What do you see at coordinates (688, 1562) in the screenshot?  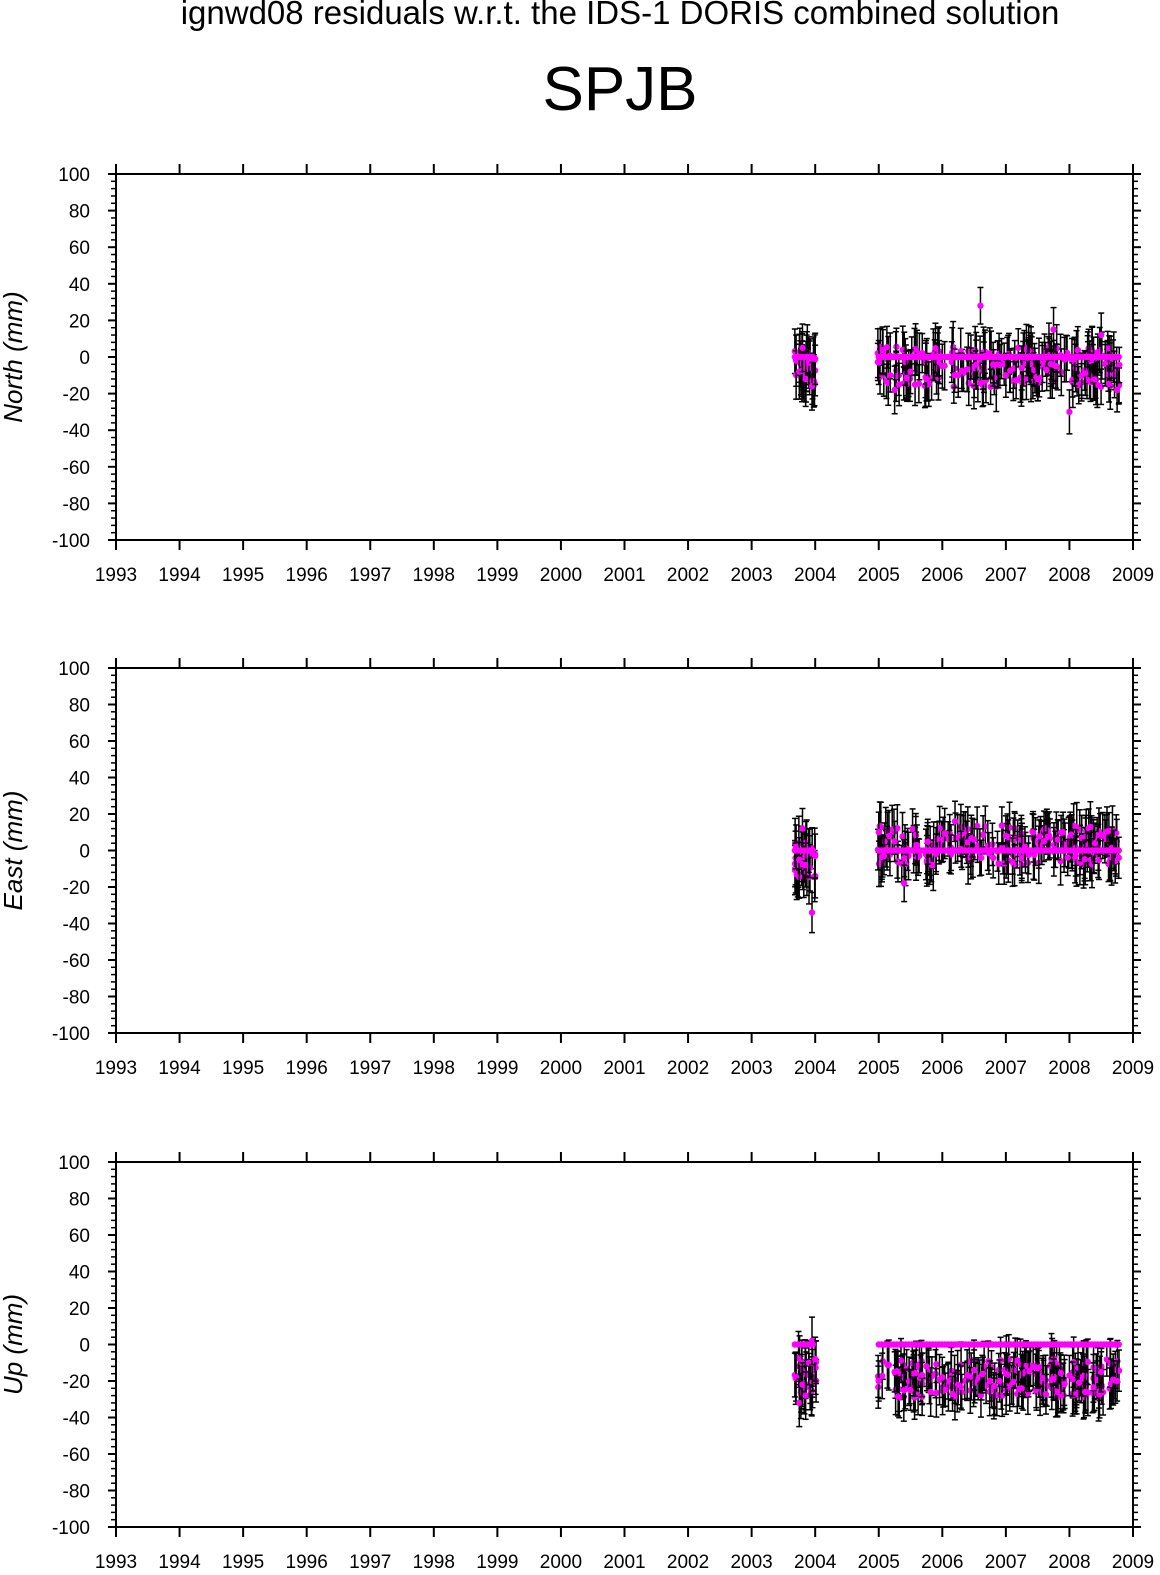 I see `x-tick-label: 2002` at bounding box center [688, 1562].